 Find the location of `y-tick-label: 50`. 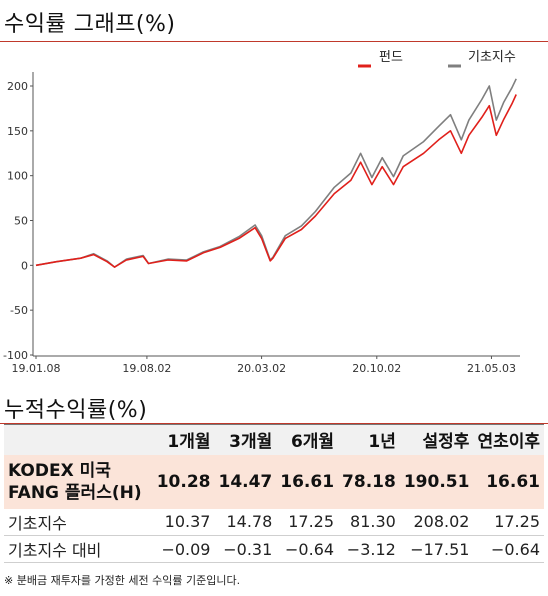

y-tick-label: 50 is located at coordinates (21, 221).